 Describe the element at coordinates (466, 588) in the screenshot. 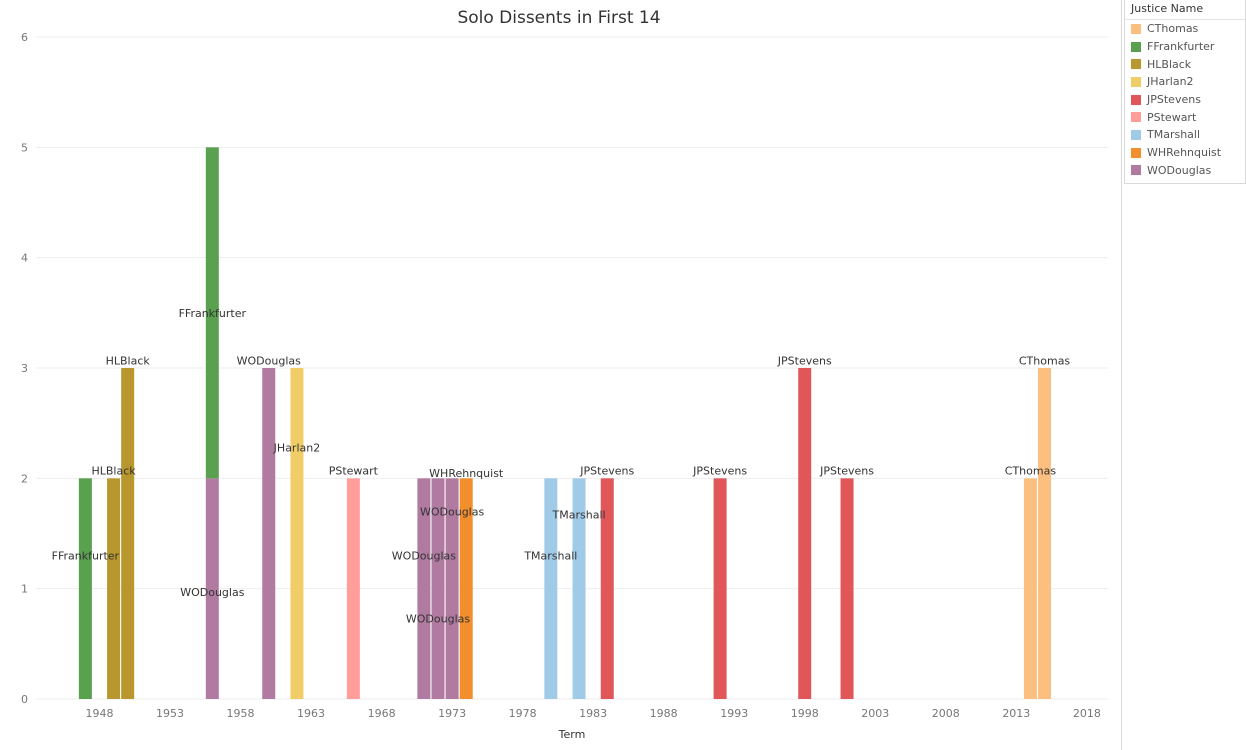

I see `bar-whrehnquist` at that location.